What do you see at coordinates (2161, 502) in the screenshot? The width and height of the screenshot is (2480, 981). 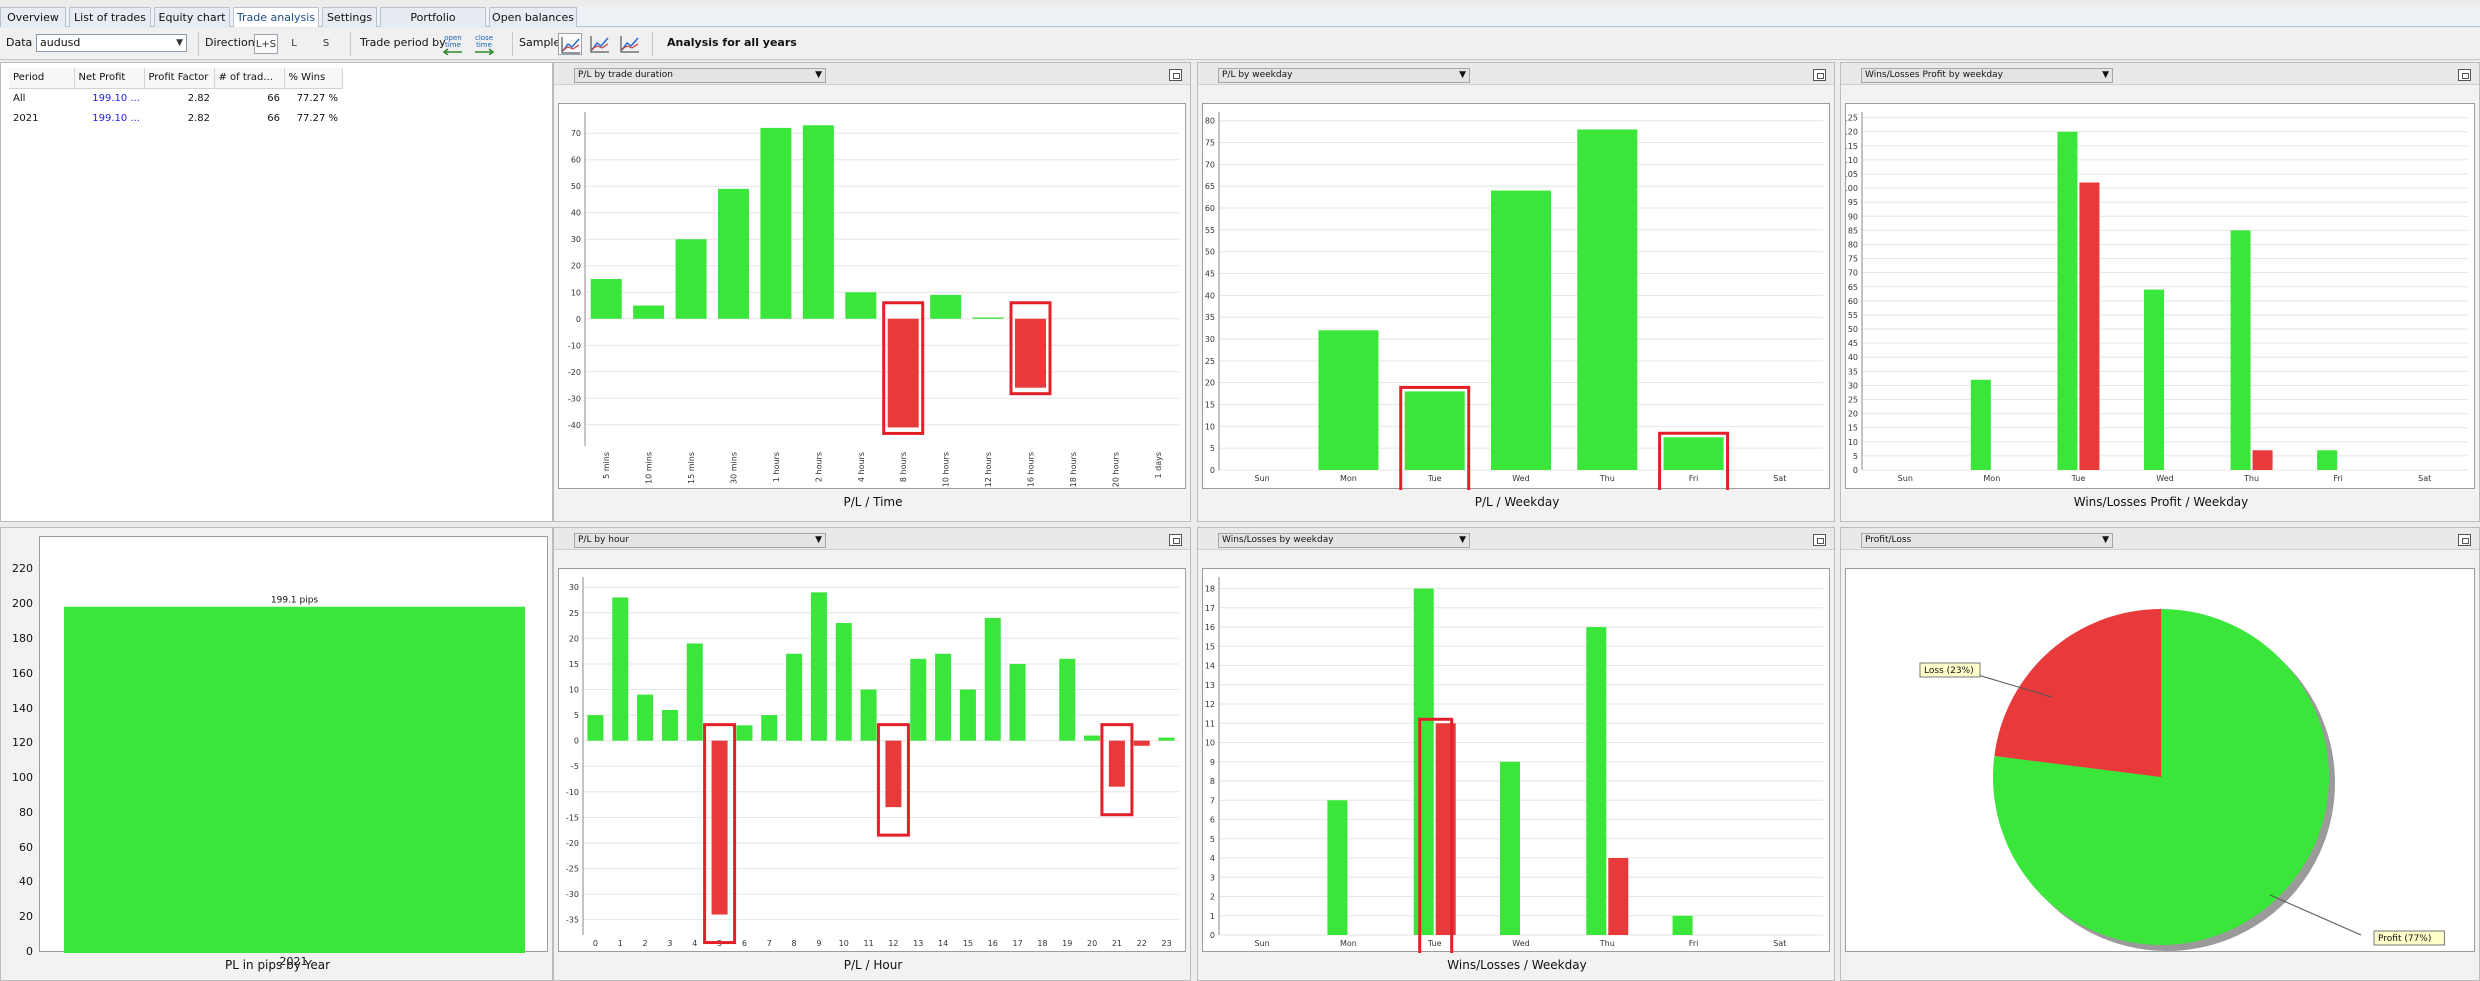 I see `chart-title: Wins/Losses Profit / Weekday` at bounding box center [2161, 502].